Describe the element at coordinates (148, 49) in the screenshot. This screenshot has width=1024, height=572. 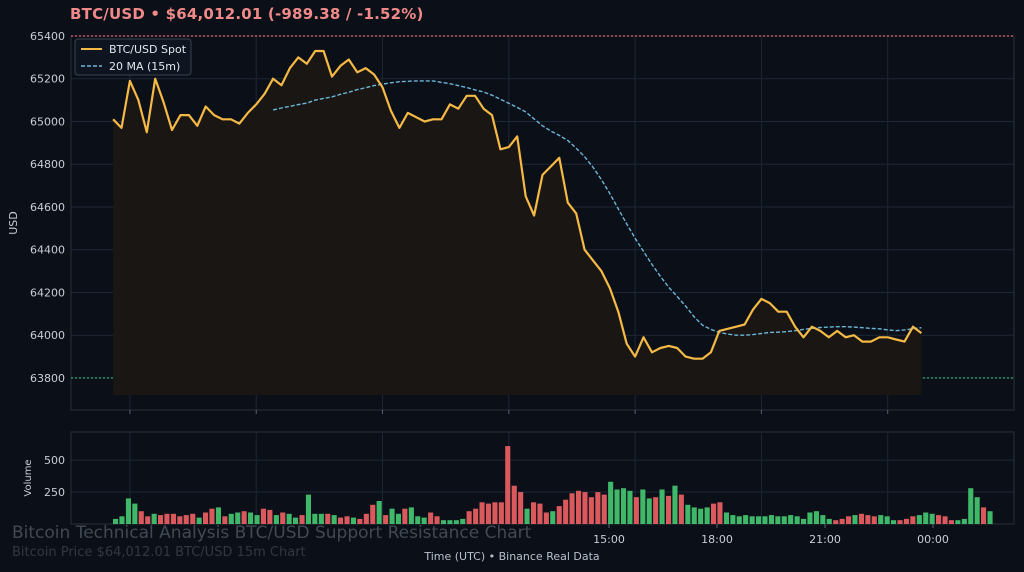
I see `legend-label-spot: BTC/USD Spot` at that location.